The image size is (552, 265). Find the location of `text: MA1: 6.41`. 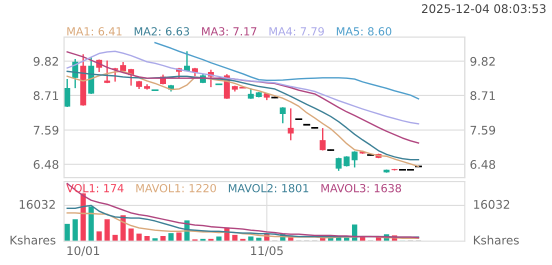

text: MA1: 6.41 is located at coordinates (94, 31).